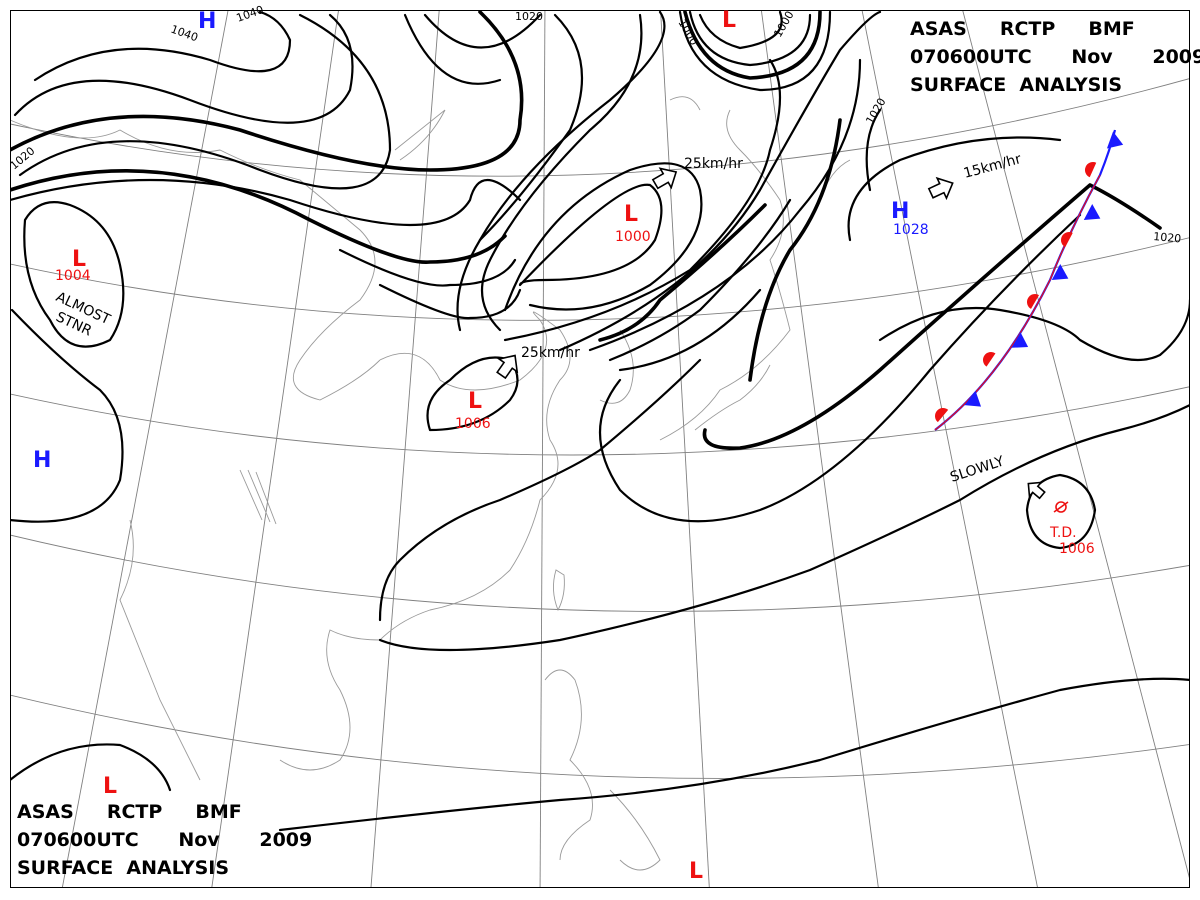  What do you see at coordinates (977, 469) in the screenshot?
I see `motion-speed: SLOWLY` at bounding box center [977, 469].